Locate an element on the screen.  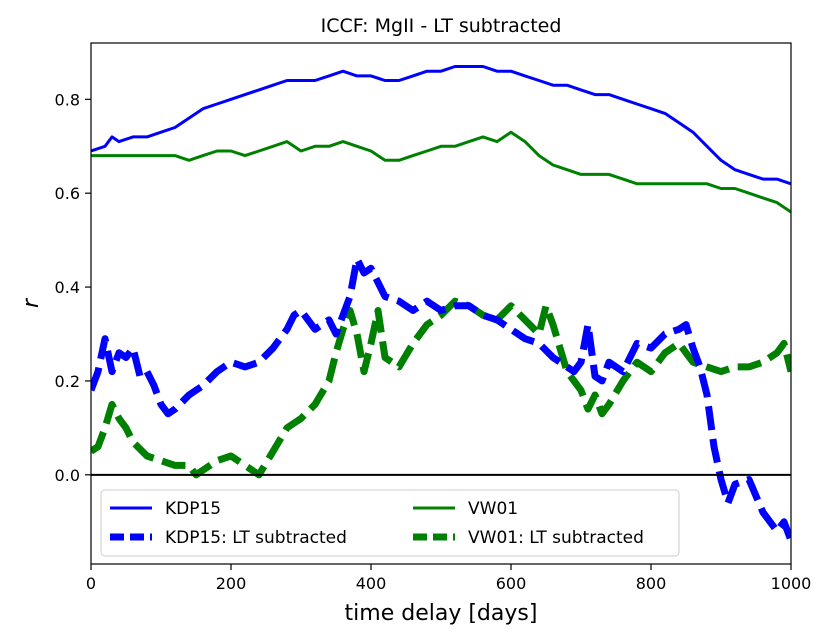
y-tick-label: 0.4 is located at coordinates (67, 287).